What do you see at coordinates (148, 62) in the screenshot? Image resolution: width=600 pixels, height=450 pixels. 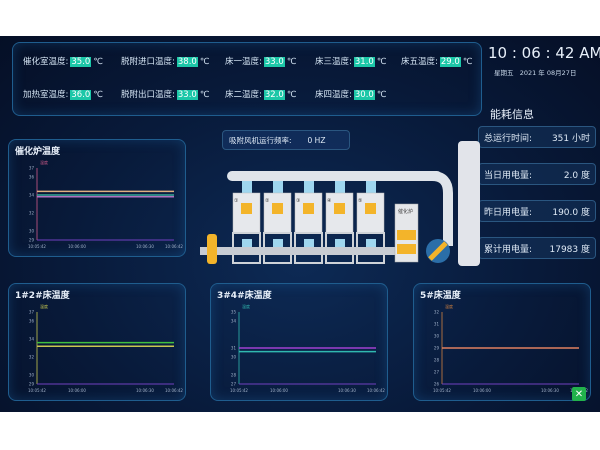 I see `temperature-label: 脱附进口温度:` at bounding box center [148, 62].